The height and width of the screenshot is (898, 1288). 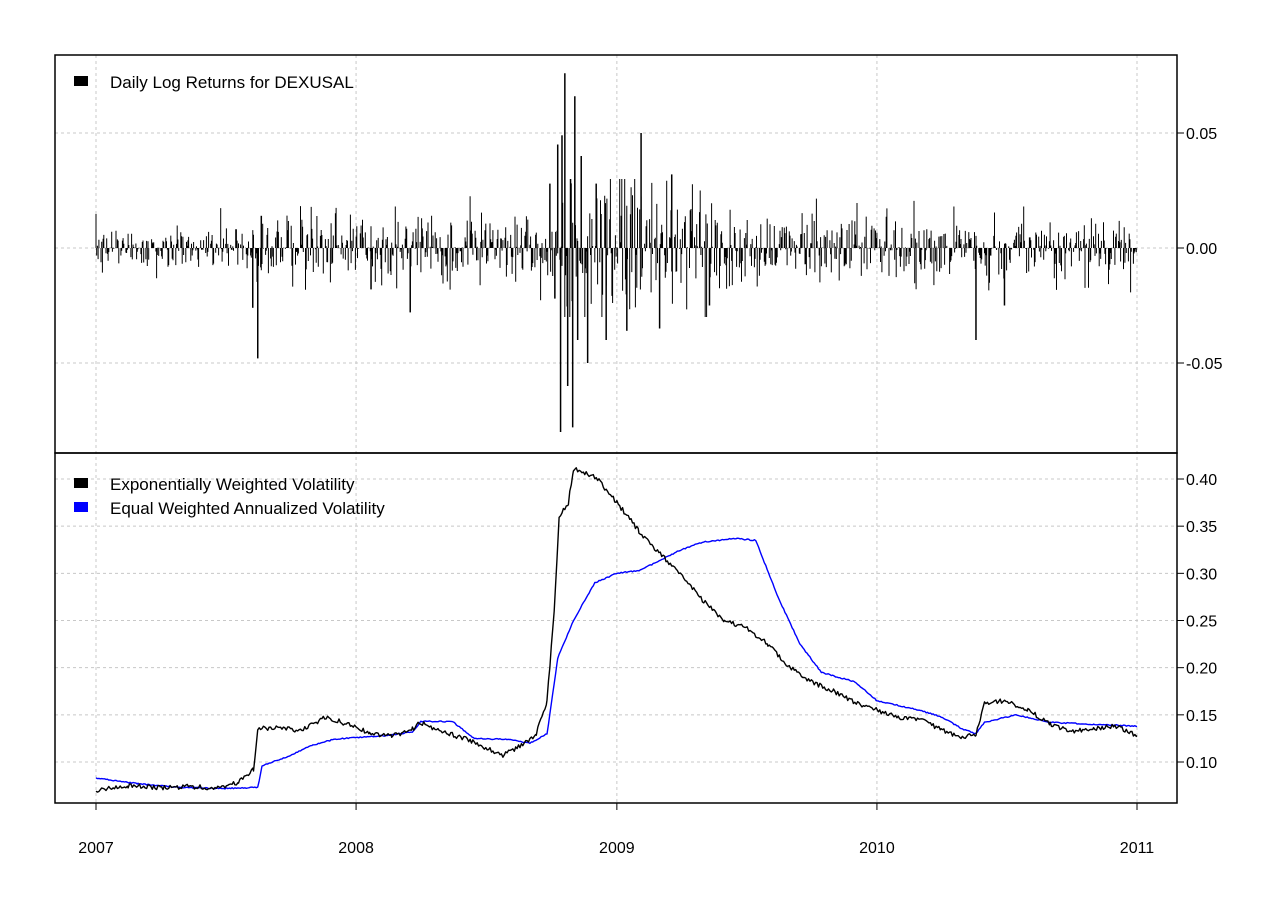 I want to click on top-y-axis: 0.05 0.00 -0.05, so click(x=1200, y=249).